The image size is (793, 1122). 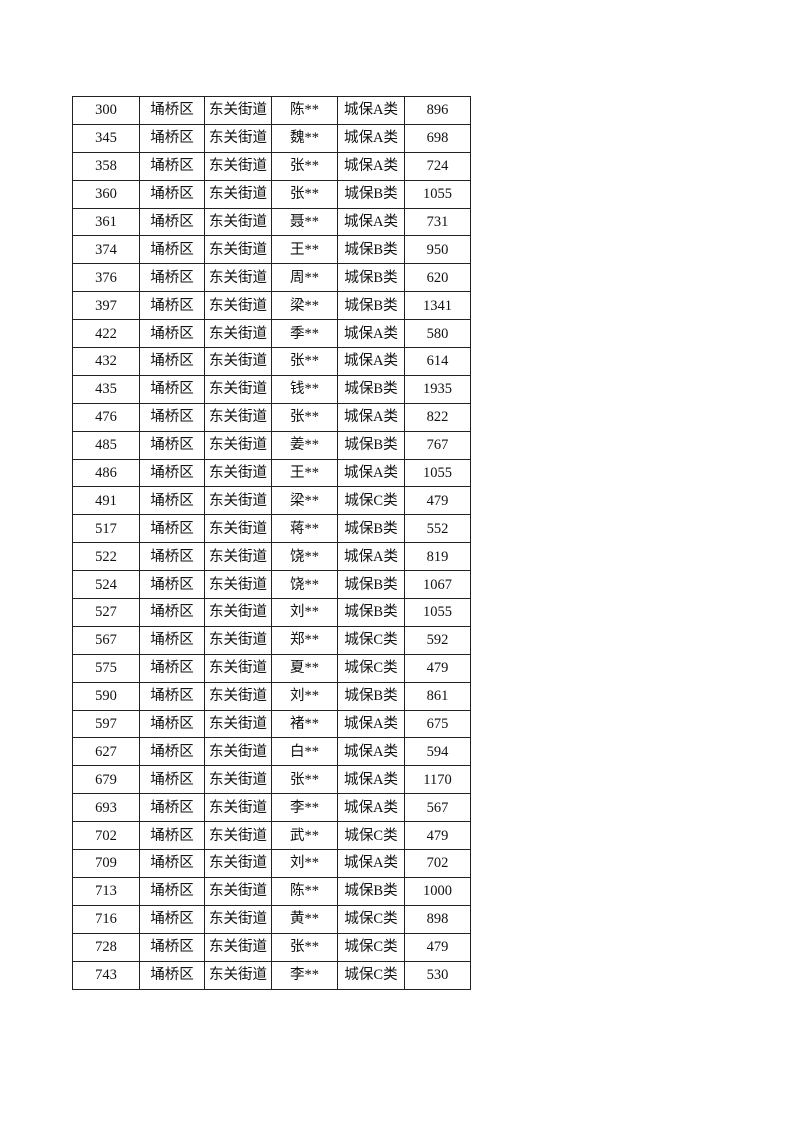 I want to click on cell-amount: 1055, so click(x=437, y=612).